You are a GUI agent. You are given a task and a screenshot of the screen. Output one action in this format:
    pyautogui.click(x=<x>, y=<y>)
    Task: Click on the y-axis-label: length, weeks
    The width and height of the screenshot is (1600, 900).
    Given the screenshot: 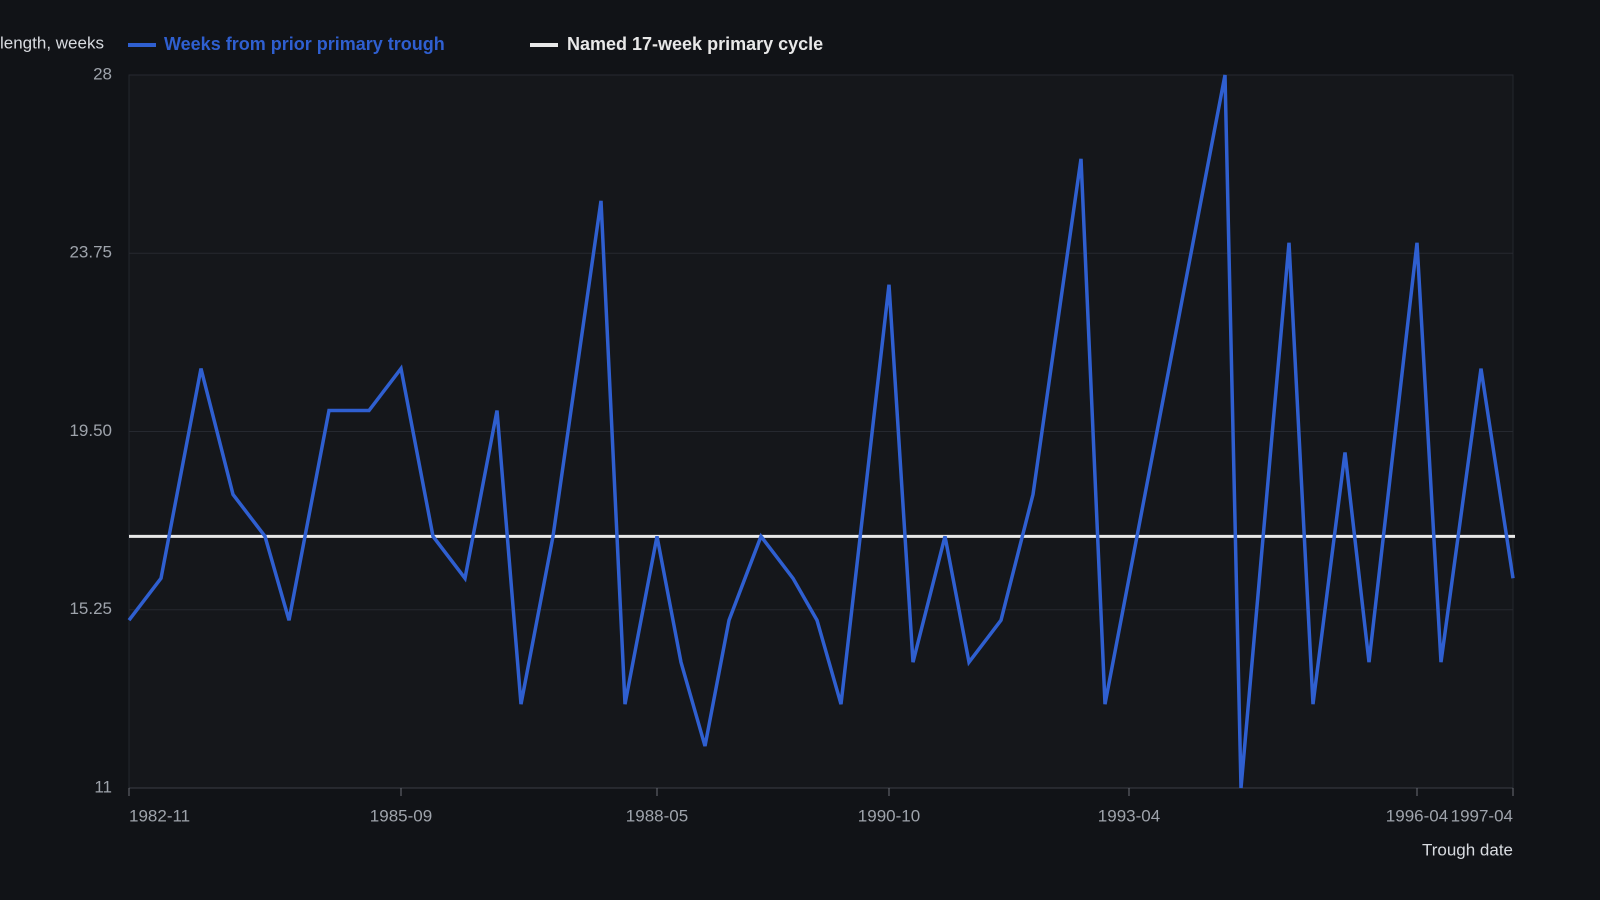 What is the action you would take?
    pyautogui.click(x=52, y=42)
    